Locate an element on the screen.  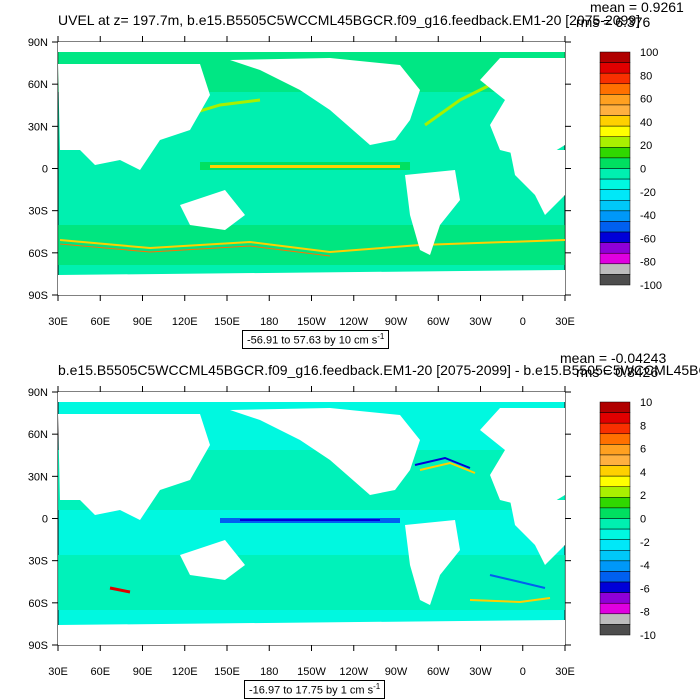
top-colorbar-label: 0 is located at coordinates (643, 170).